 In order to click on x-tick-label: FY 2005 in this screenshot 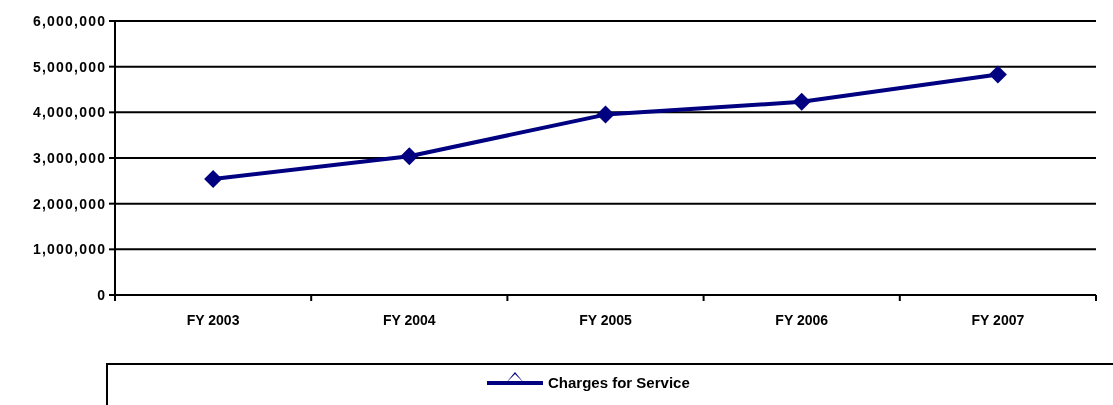, I will do `click(606, 320)`.